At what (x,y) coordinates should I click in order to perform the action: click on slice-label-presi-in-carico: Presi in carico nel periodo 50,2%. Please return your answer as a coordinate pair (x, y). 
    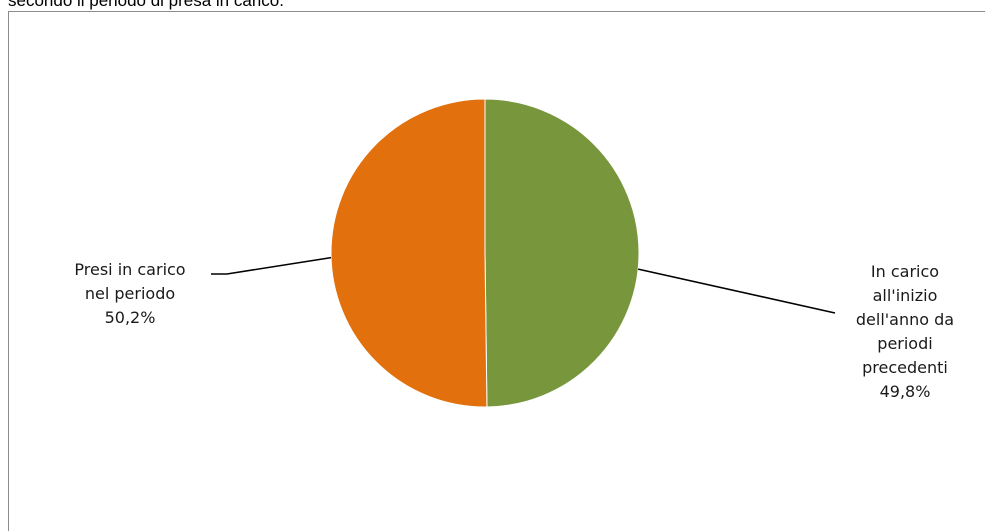
    Looking at the image, I should click on (130, 294).